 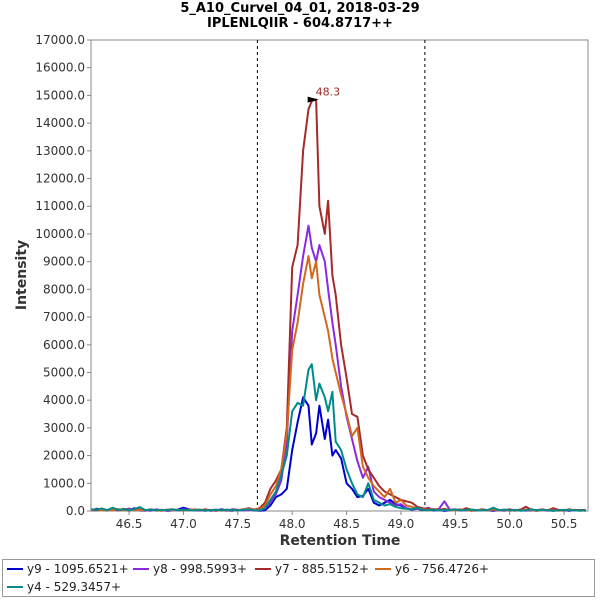 What do you see at coordinates (60, 179) in the screenshot?
I see `y-tick-label: 12000.0` at bounding box center [60, 179].